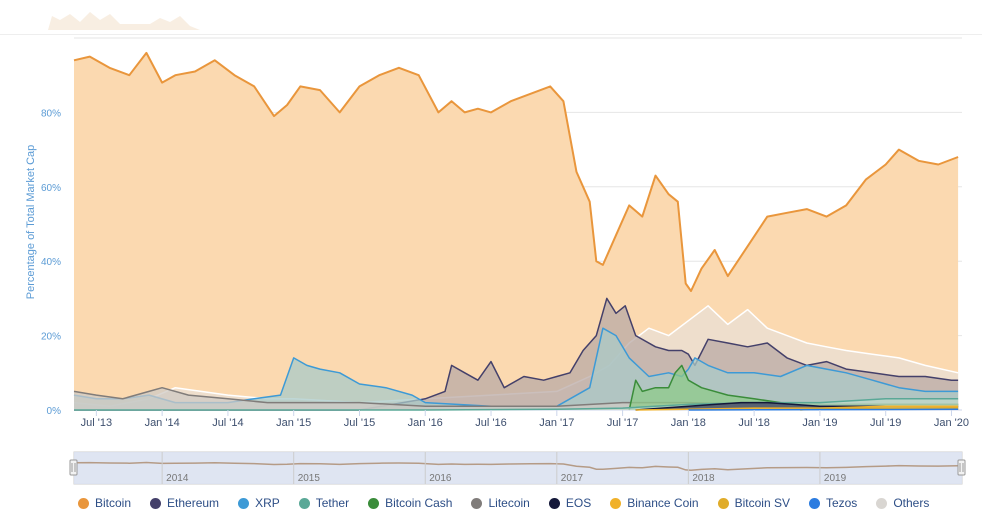 This screenshot has width=982, height=527. I want to click on x-tick-label: Jan '16, so click(425, 423).